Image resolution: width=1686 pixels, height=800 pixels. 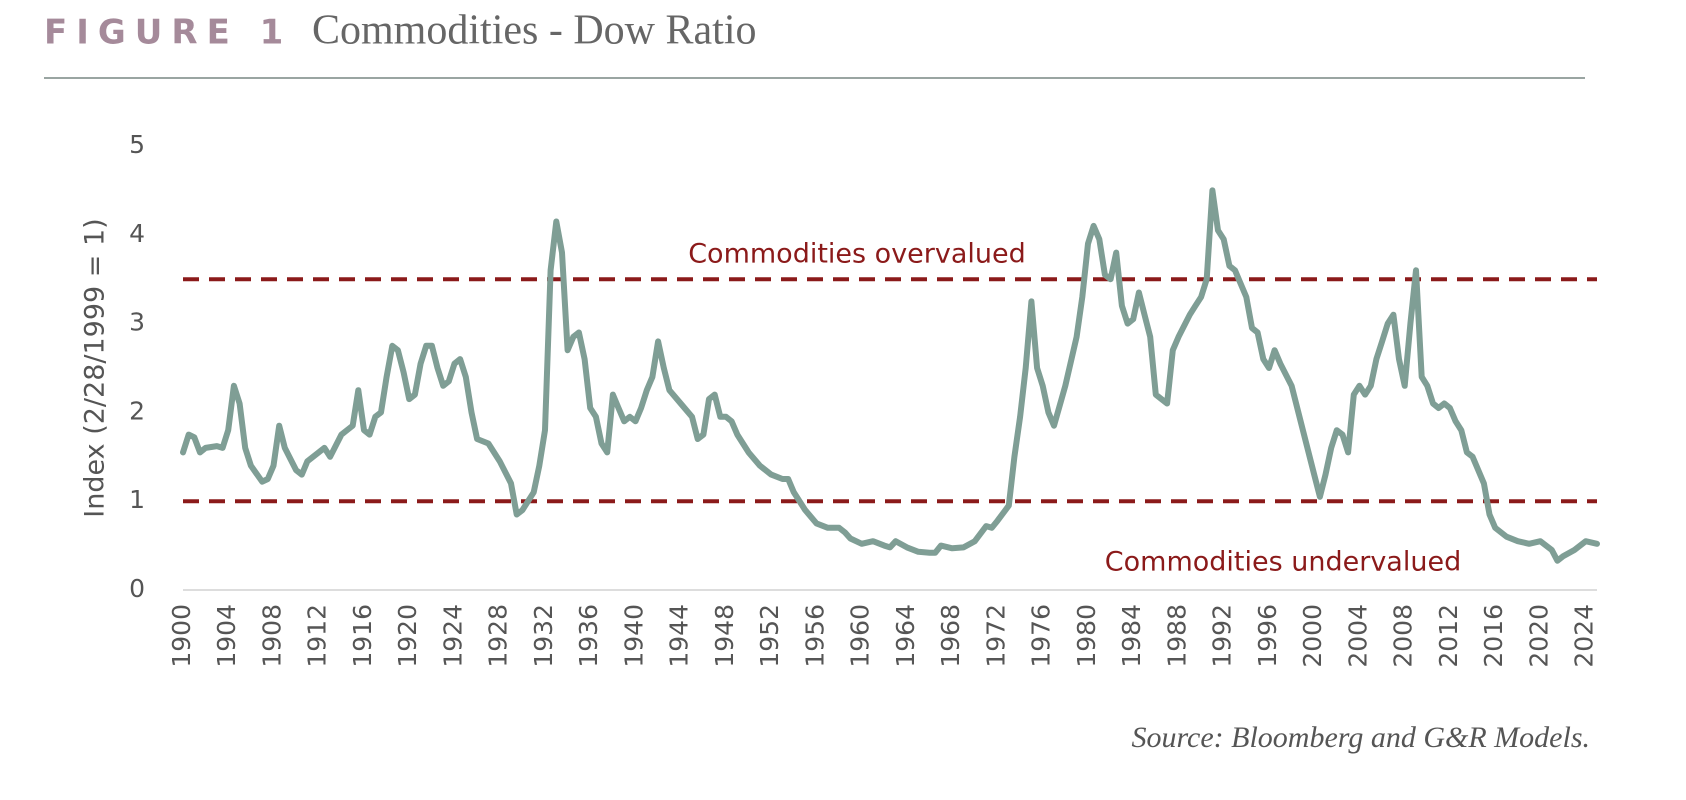 I want to click on y-tick-label: 4, so click(x=137, y=233).